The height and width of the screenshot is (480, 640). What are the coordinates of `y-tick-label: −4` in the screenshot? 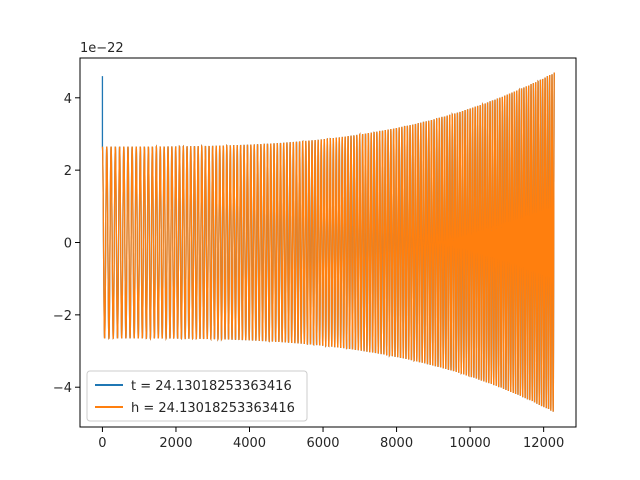 It's located at (62, 388).